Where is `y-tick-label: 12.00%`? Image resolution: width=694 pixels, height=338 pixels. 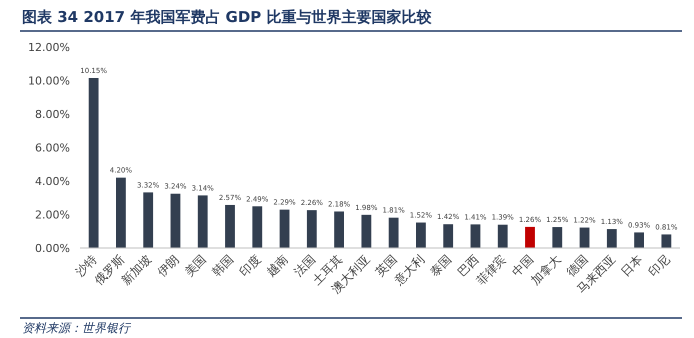
y-tick-label: 12.00% is located at coordinates (49, 47).